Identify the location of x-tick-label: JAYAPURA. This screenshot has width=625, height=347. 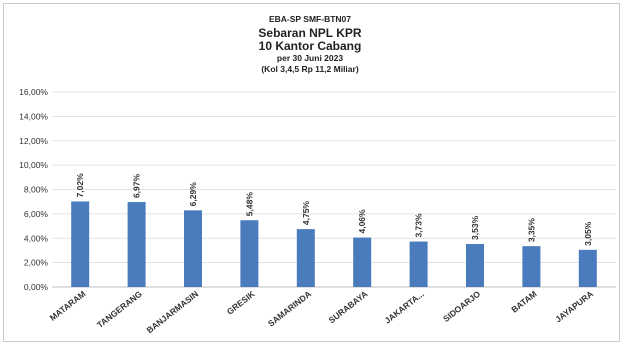
(574, 307).